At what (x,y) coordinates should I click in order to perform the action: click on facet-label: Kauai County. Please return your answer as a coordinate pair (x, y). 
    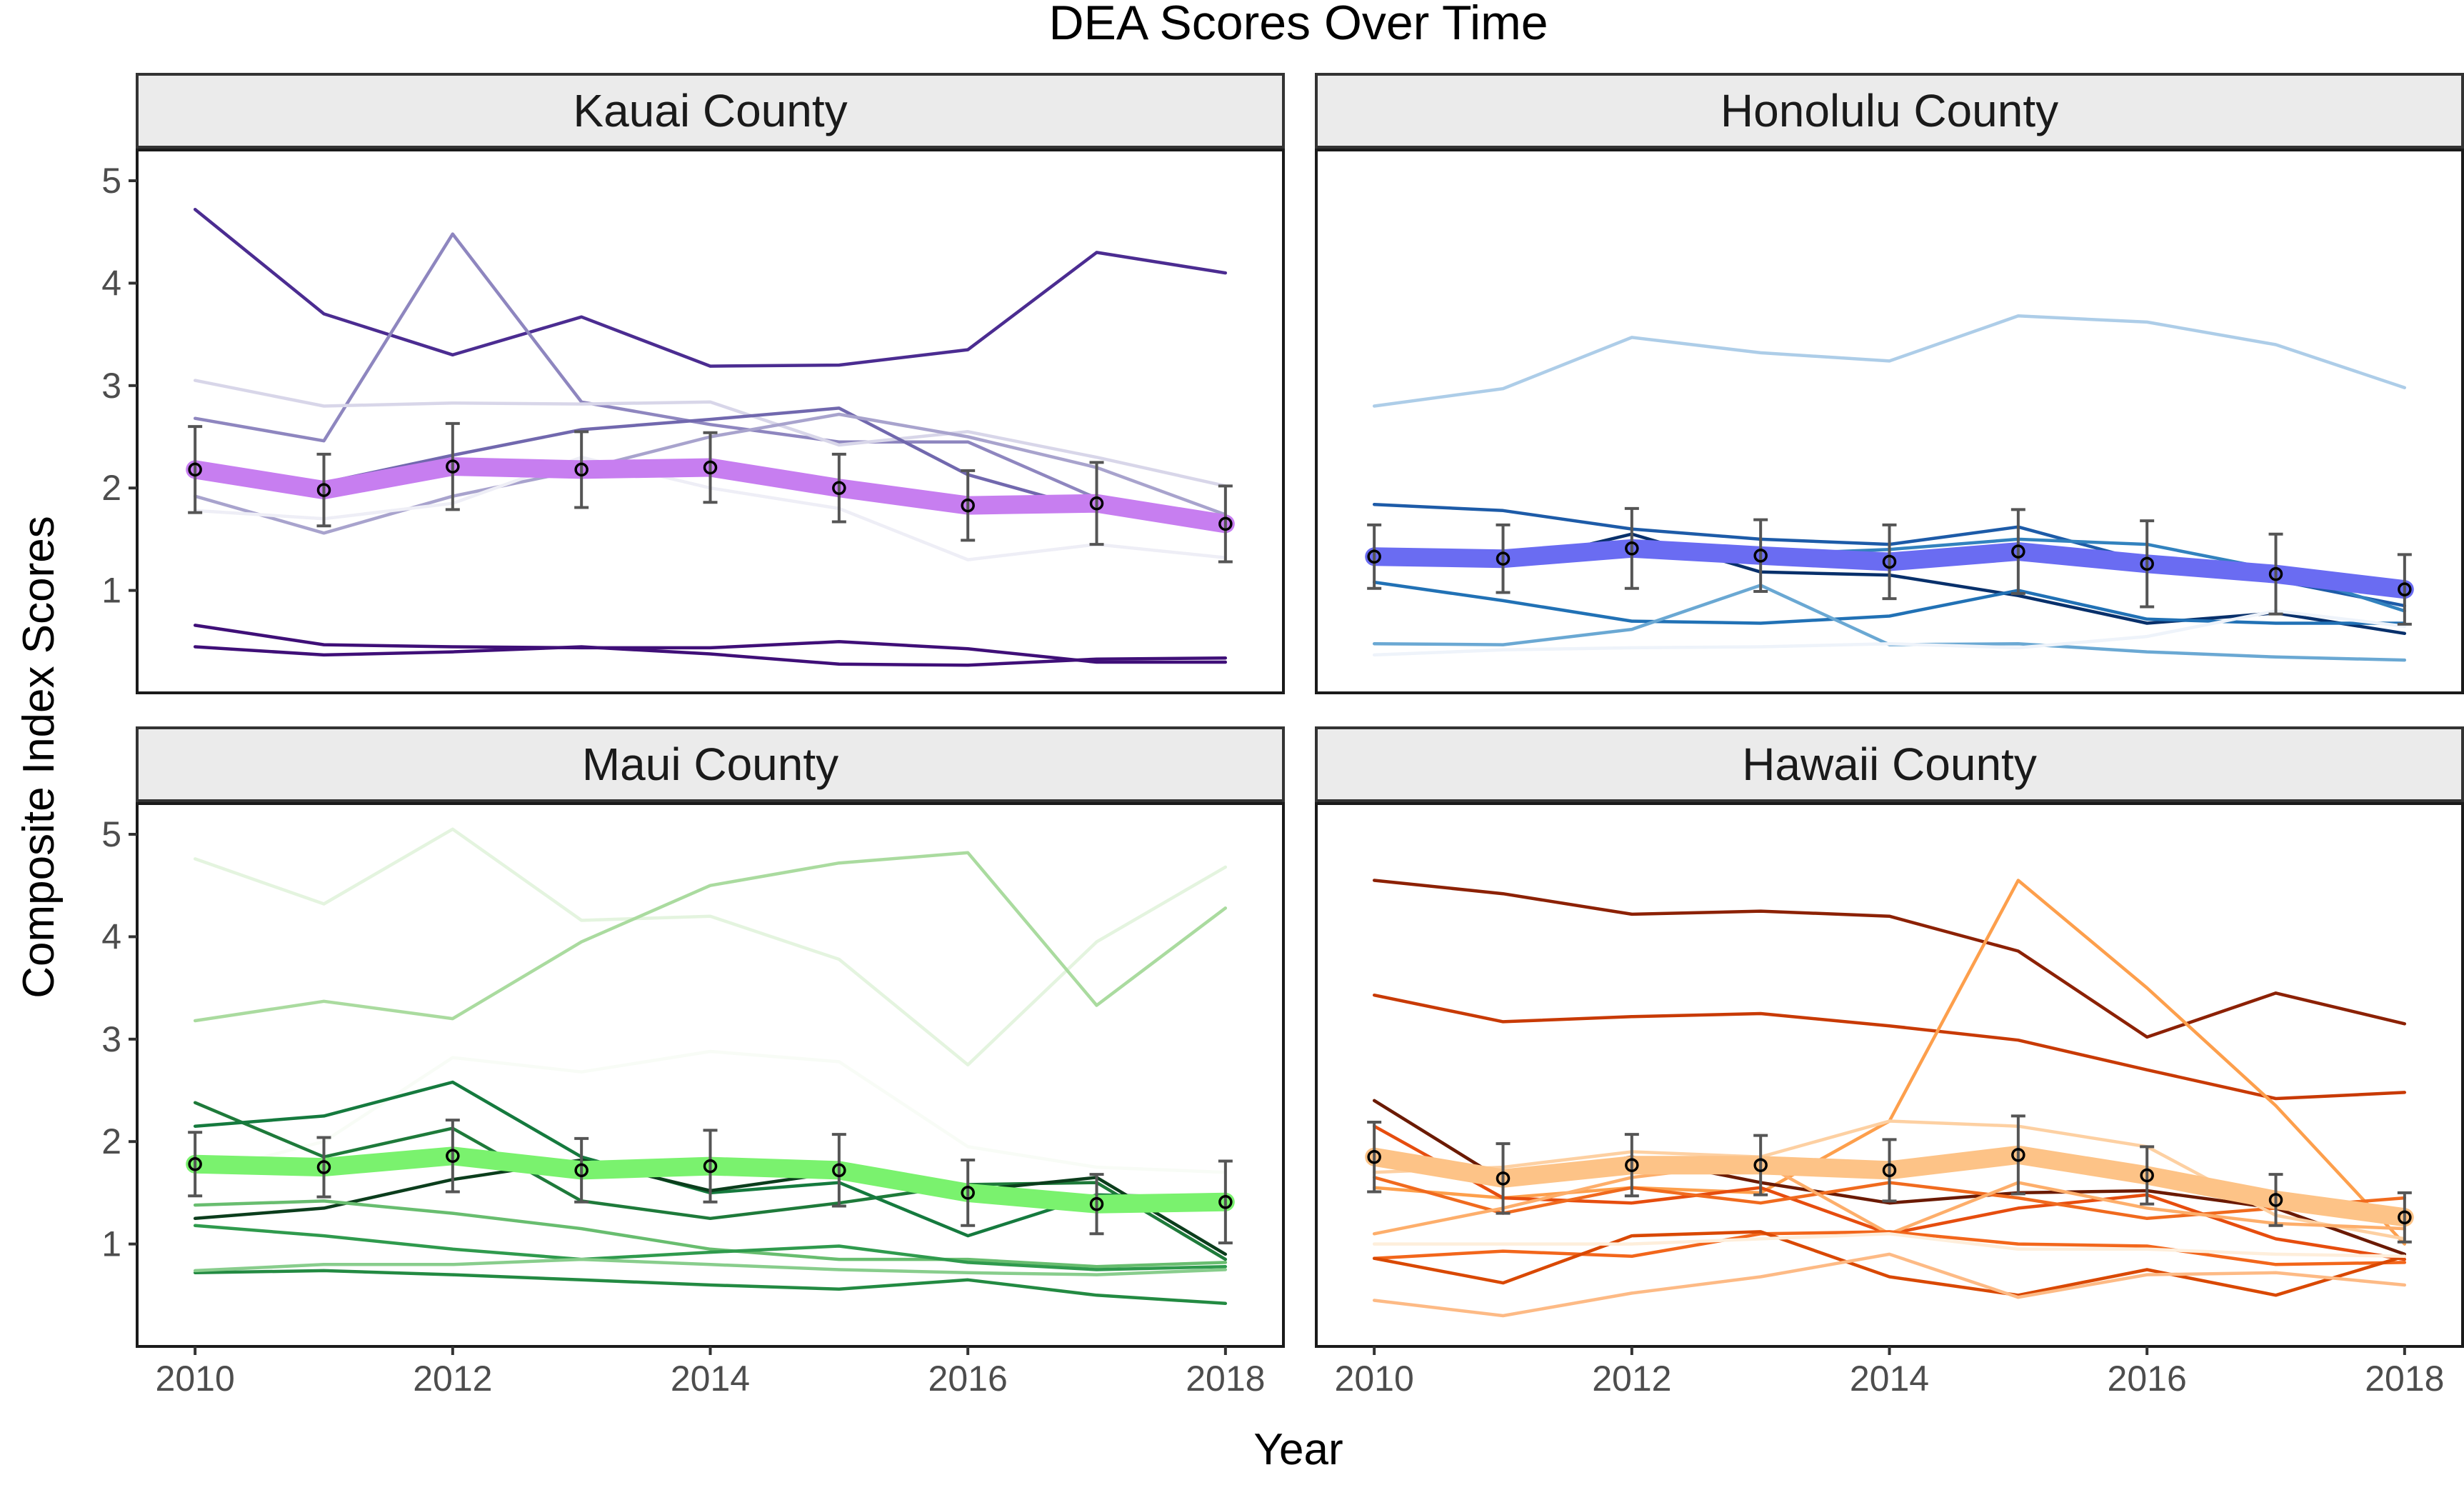
    Looking at the image, I should click on (710, 110).